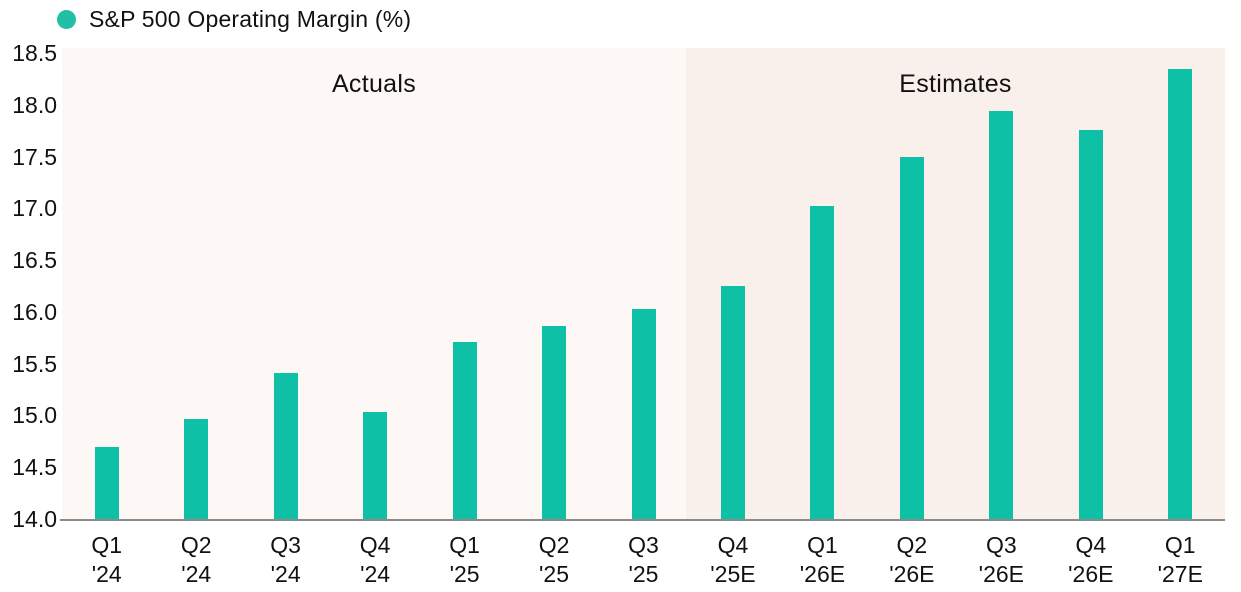 This screenshot has width=1241, height=592. I want to click on x-tick-label-q2-26e: Q2'26E, so click(912, 559).